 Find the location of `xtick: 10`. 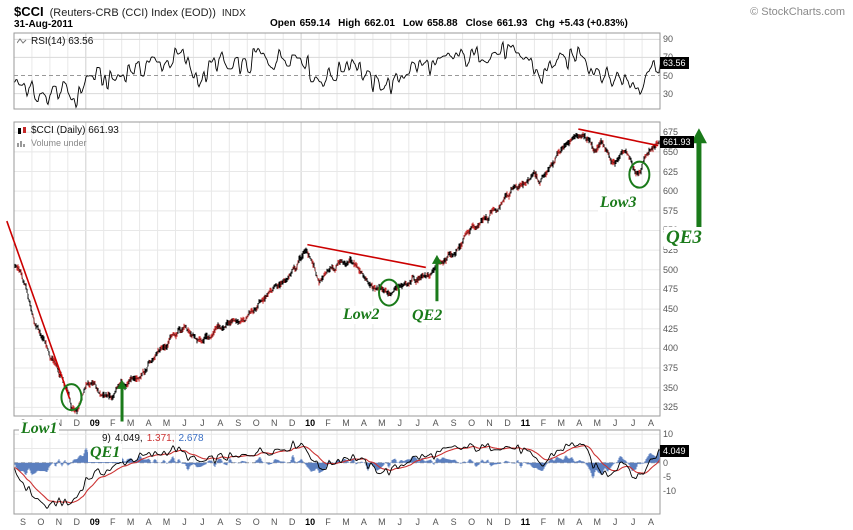

xtick: 10 is located at coordinates (310, 423).